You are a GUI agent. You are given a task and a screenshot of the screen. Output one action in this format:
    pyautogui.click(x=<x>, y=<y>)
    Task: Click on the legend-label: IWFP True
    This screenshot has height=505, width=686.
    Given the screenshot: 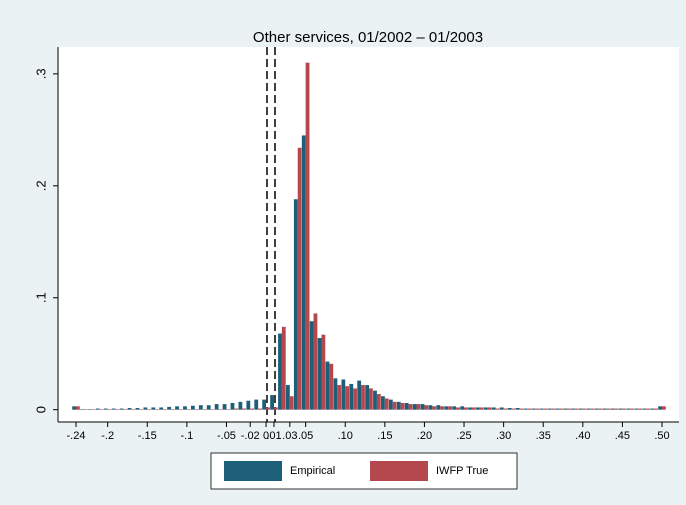 What is the action you would take?
    pyautogui.click(x=462, y=471)
    